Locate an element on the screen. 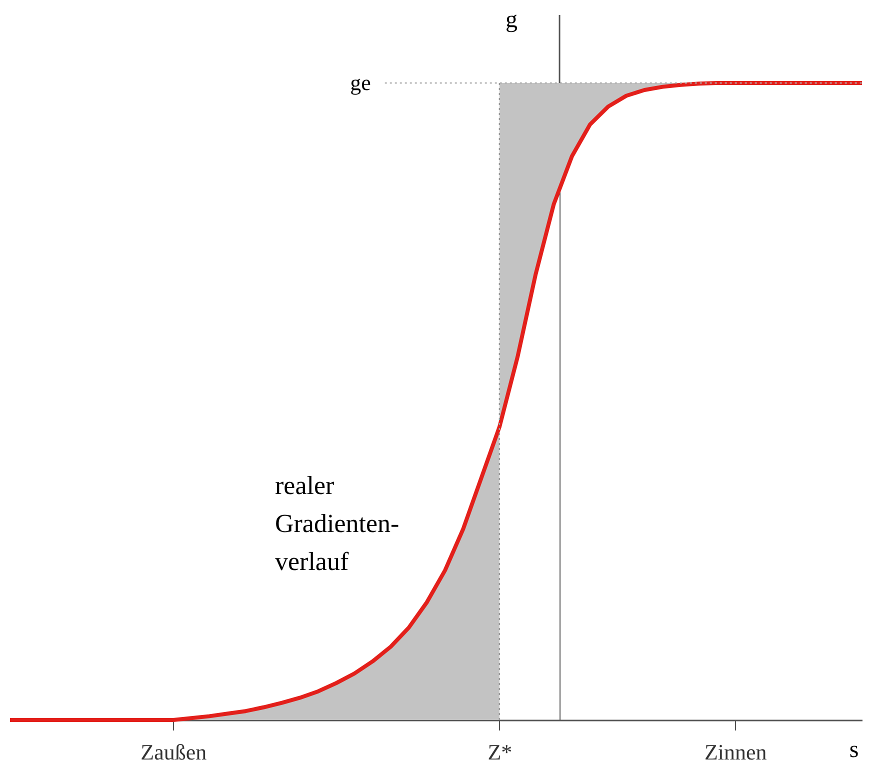 This screenshot has width=874, height=771. ref-line-label: ge is located at coordinates (360, 82).